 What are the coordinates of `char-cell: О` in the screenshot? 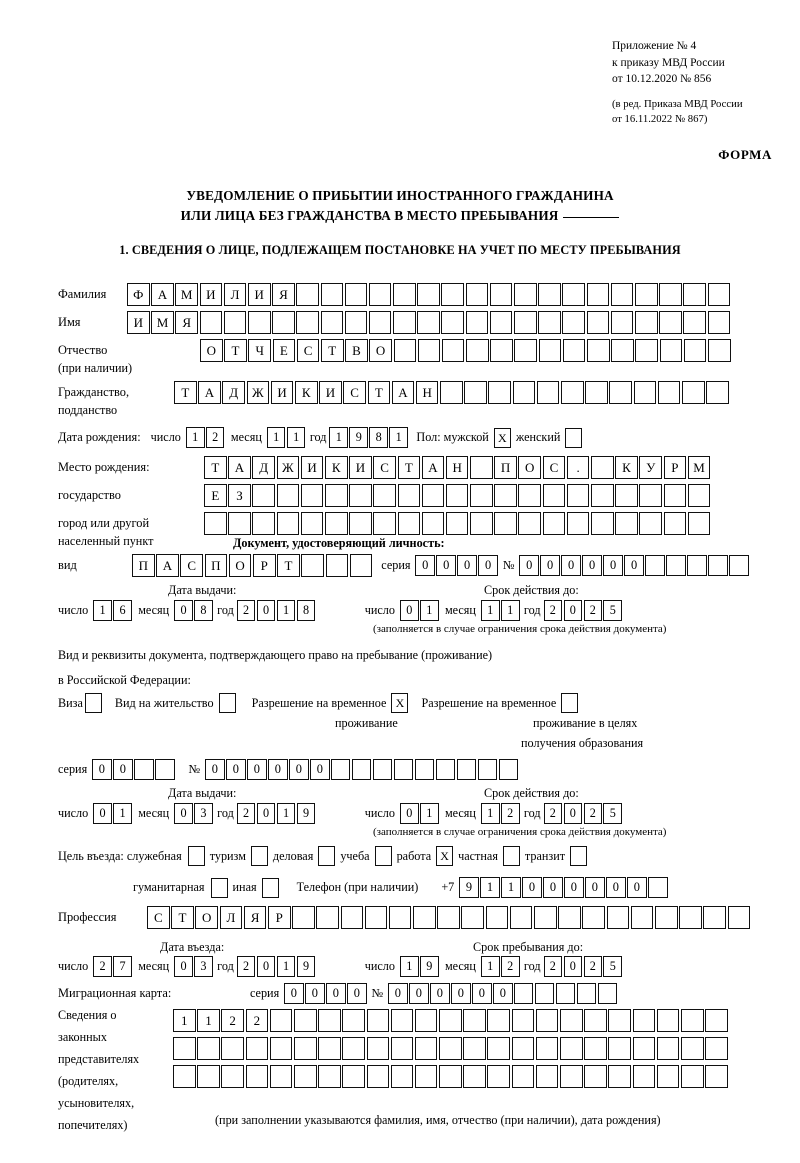 It's located at (206, 917).